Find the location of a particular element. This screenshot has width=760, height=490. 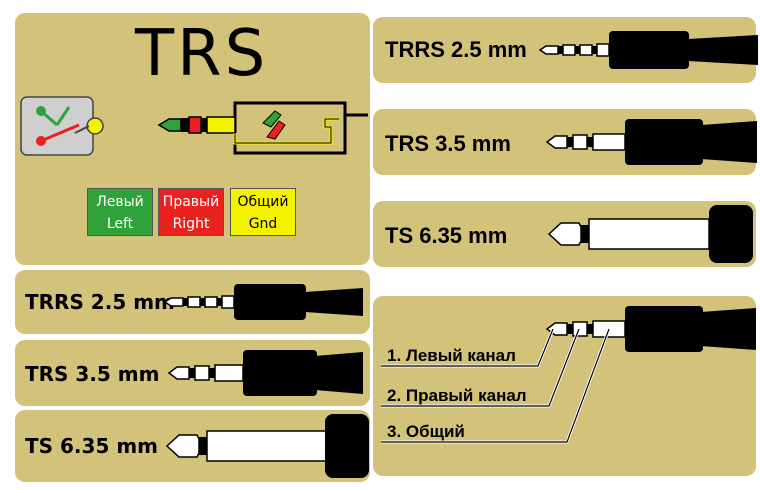

legend-left-en: Left is located at coordinates (120, 224).